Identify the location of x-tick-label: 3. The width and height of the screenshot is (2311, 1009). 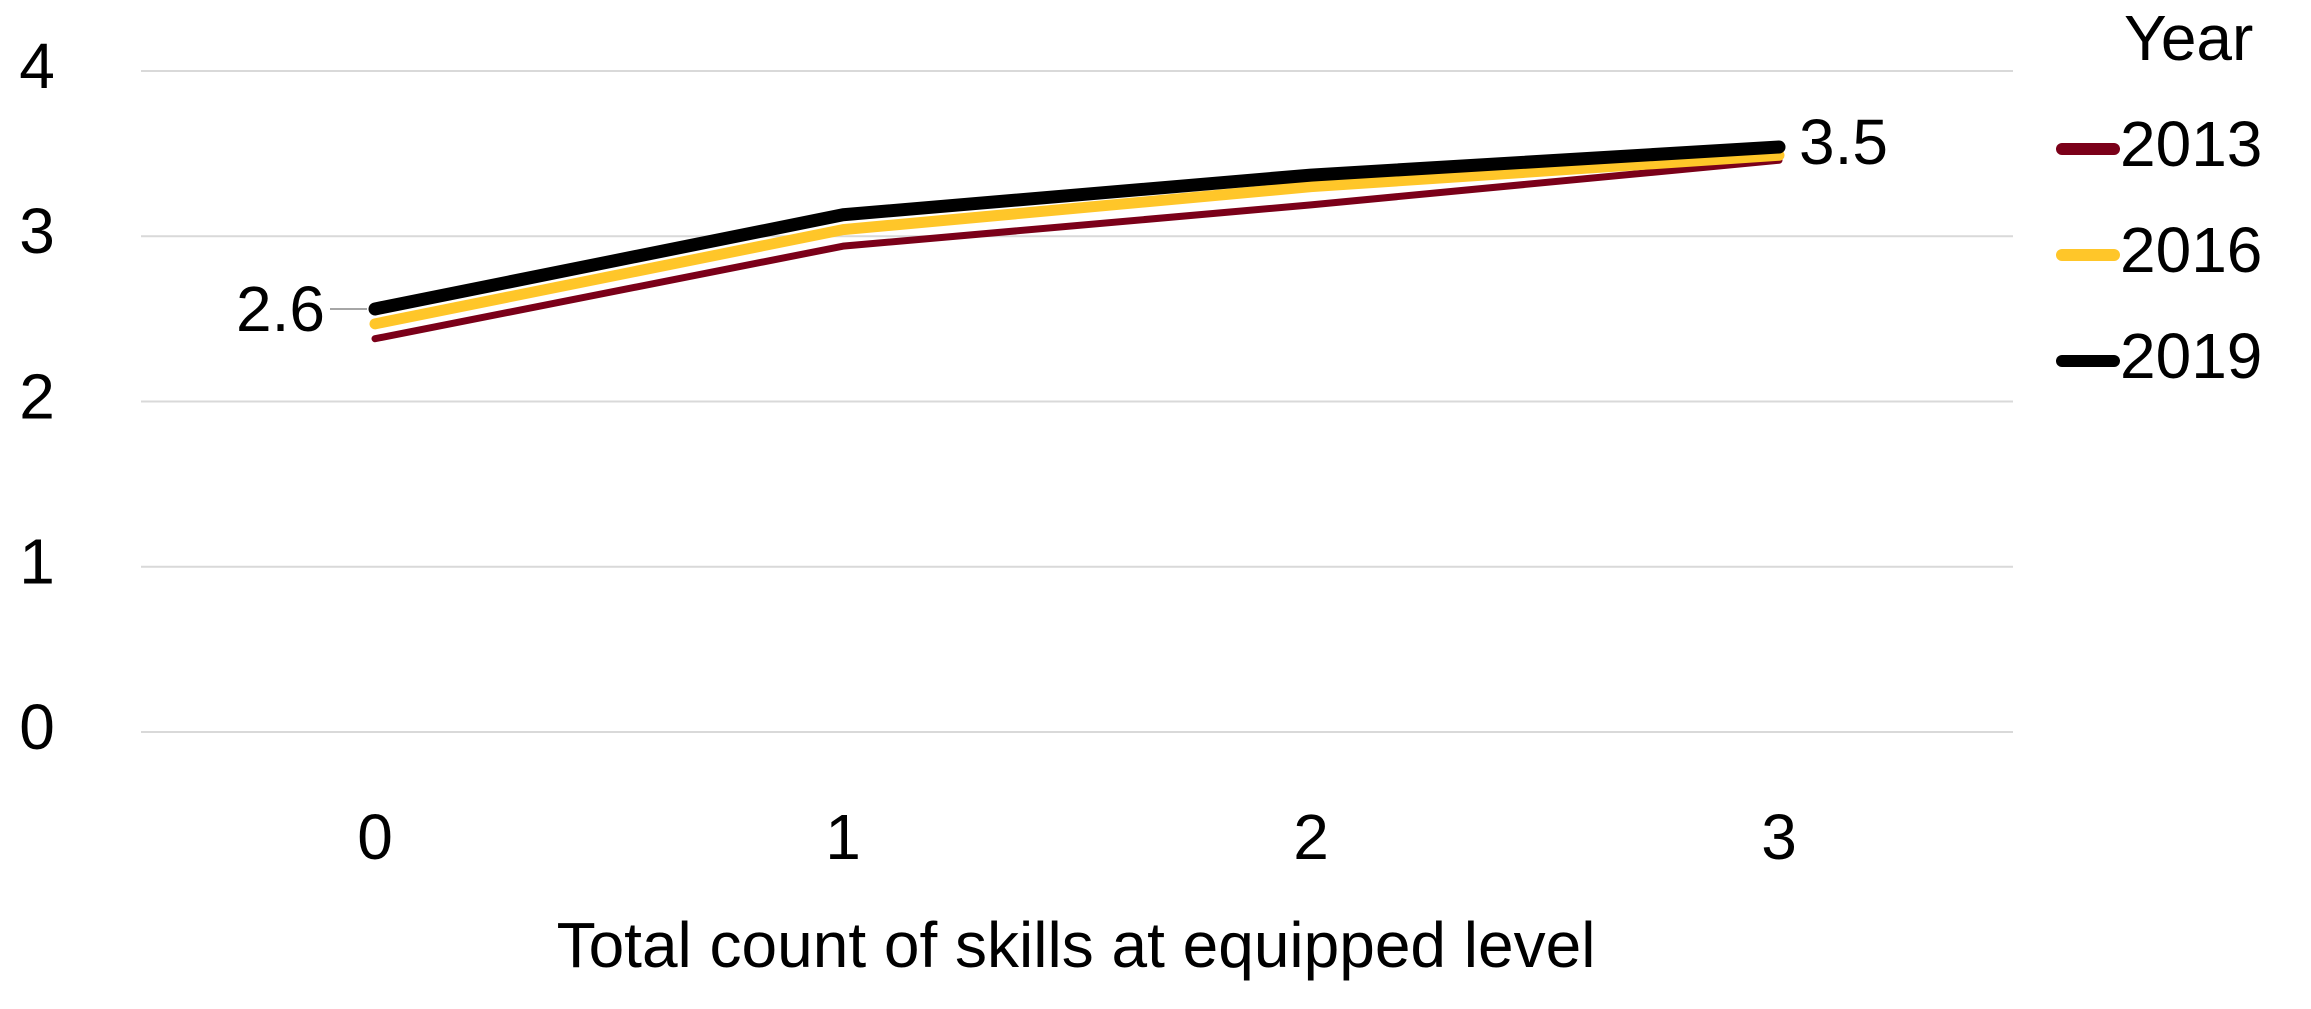
(1779, 837).